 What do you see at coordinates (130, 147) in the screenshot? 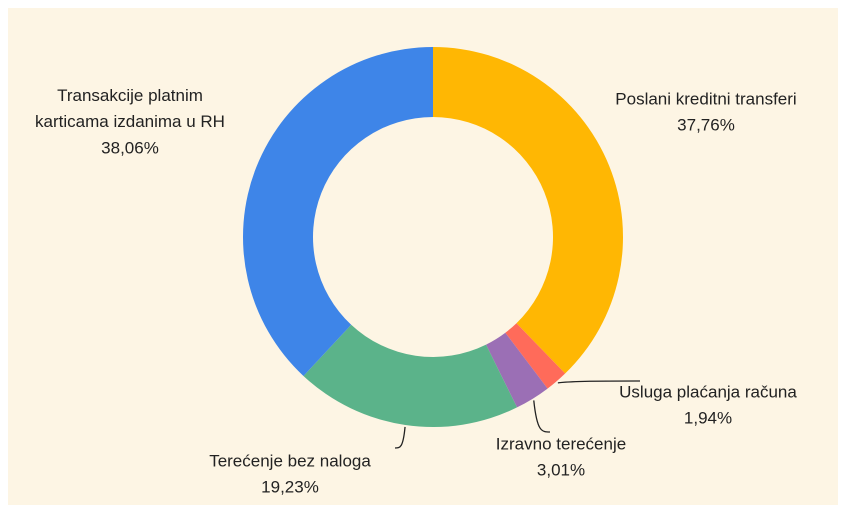
I see `slice-value-label: 38,06%` at bounding box center [130, 147].